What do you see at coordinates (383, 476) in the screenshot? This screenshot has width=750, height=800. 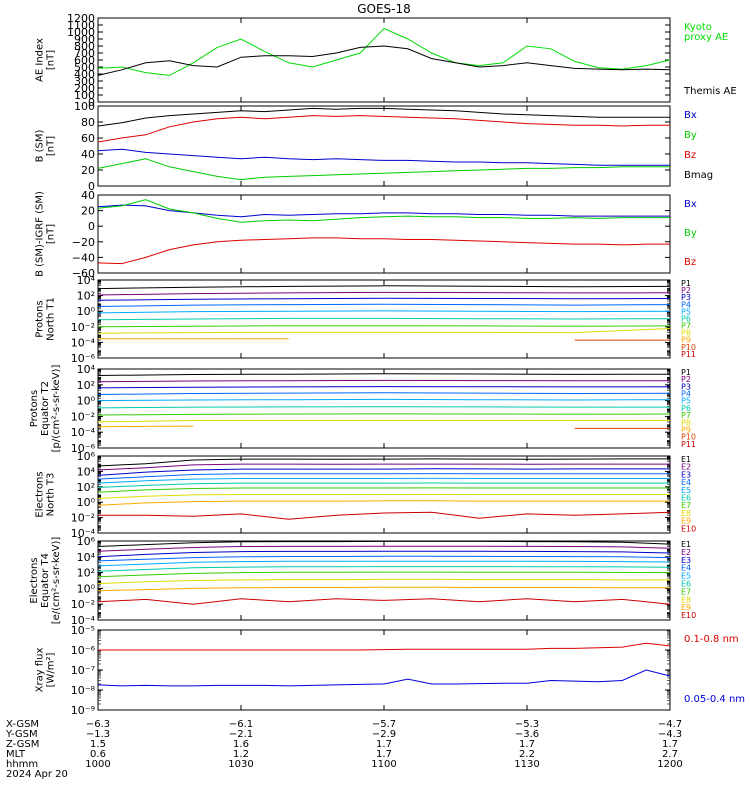 I see `series-line-e4` at bounding box center [383, 476].